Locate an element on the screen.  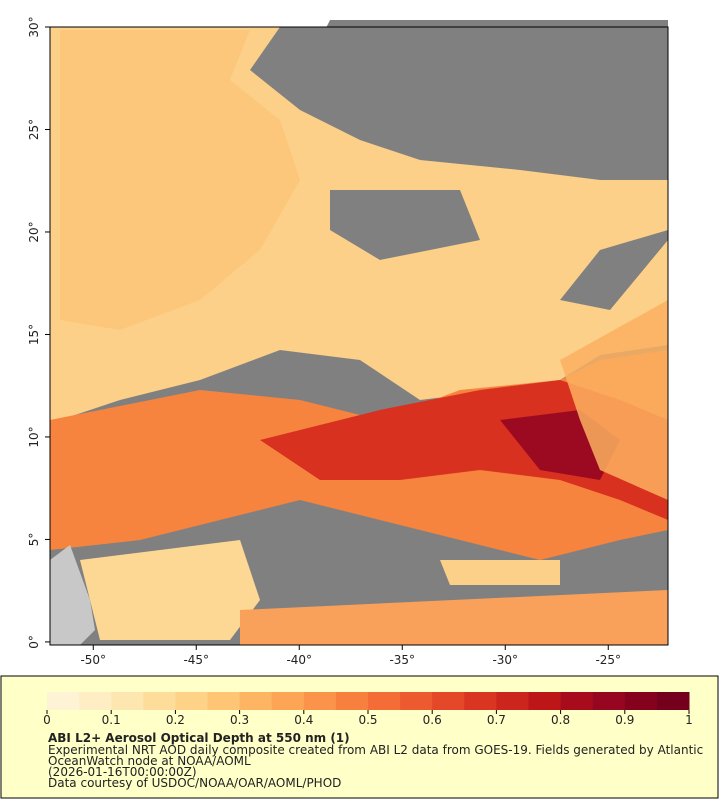
y-tick-label: 5° is located at coordinates (34, 540).